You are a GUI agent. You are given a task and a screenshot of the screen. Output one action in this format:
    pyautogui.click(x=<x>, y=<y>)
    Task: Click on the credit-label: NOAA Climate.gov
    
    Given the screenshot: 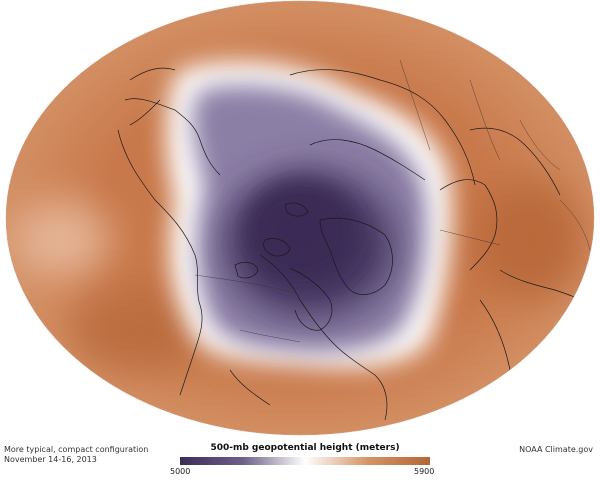 What is the action you would take?
    pyautogui.click(x=556, y=449)
    